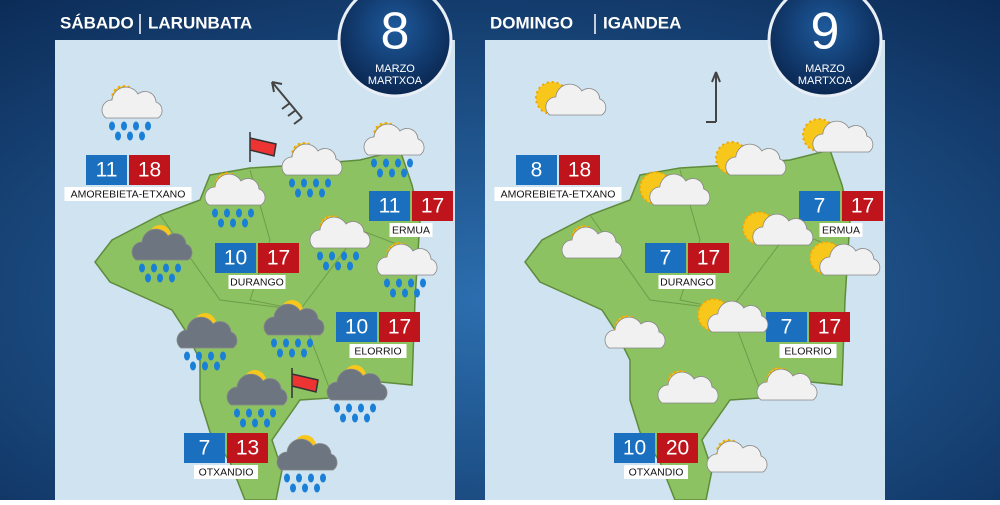  Describe the element at coordinates (97, 22) in the screenshot. I see `day-title: SÁBADO` at that location.